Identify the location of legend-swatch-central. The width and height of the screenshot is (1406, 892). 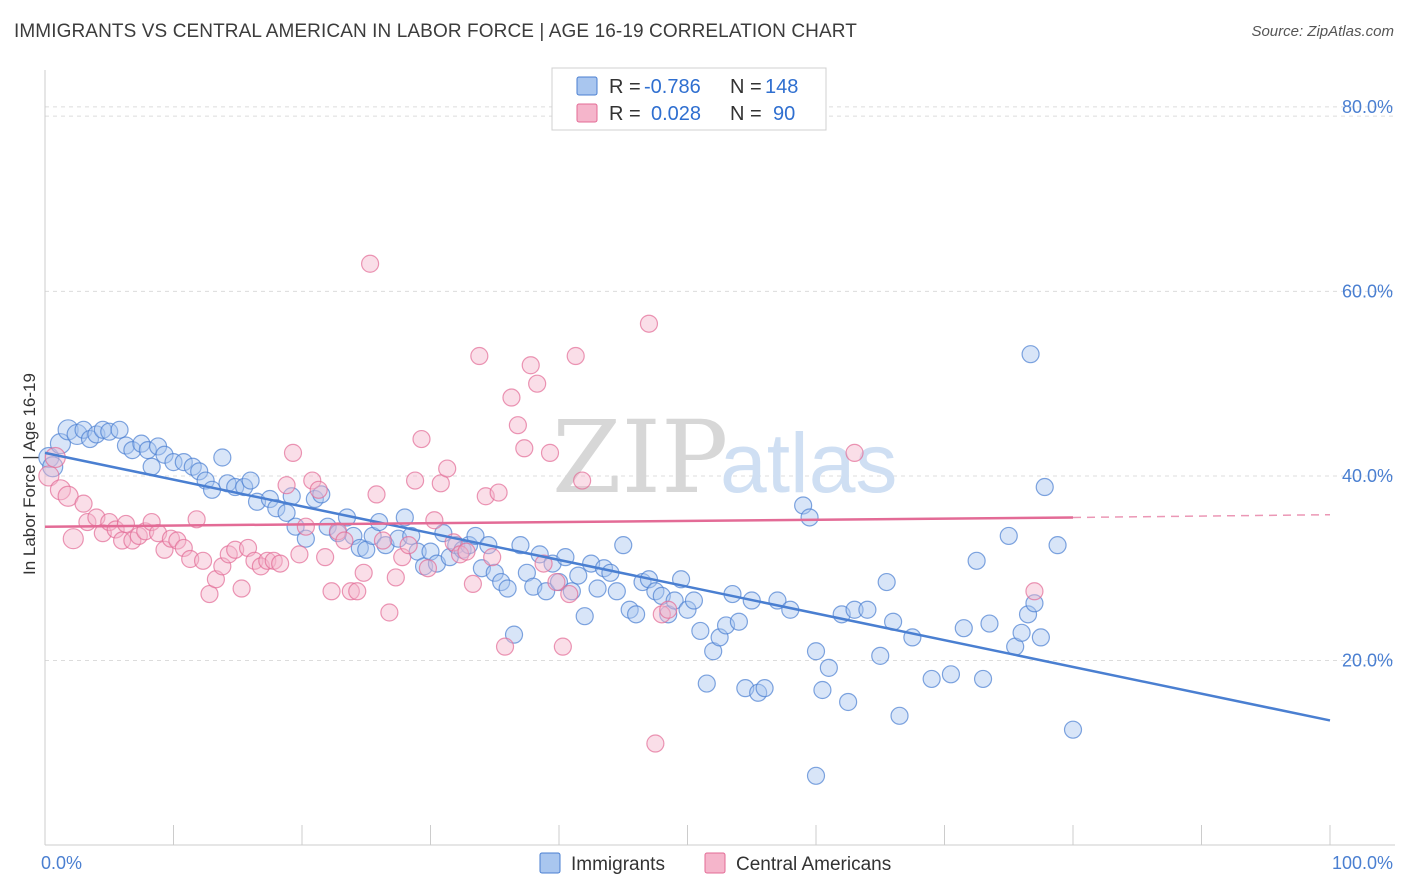
(587, 113).